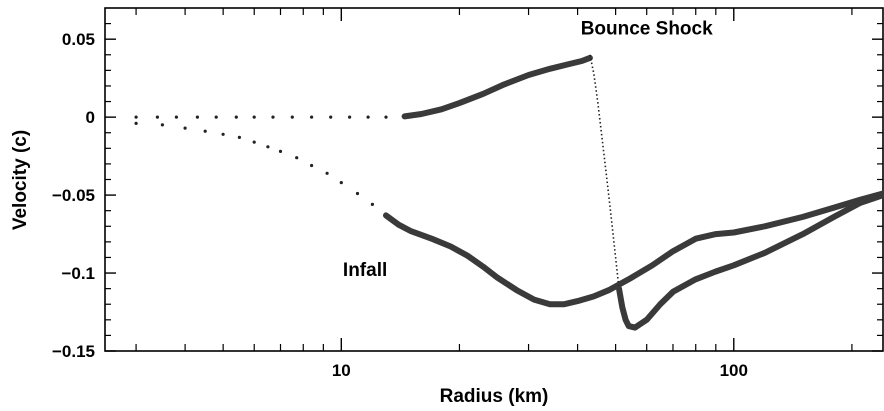 The width and height of the screenshot is (884, 411). Describe the element at coordinates (750, 261) in the screenshot. I see `post-shock-band` at that location.